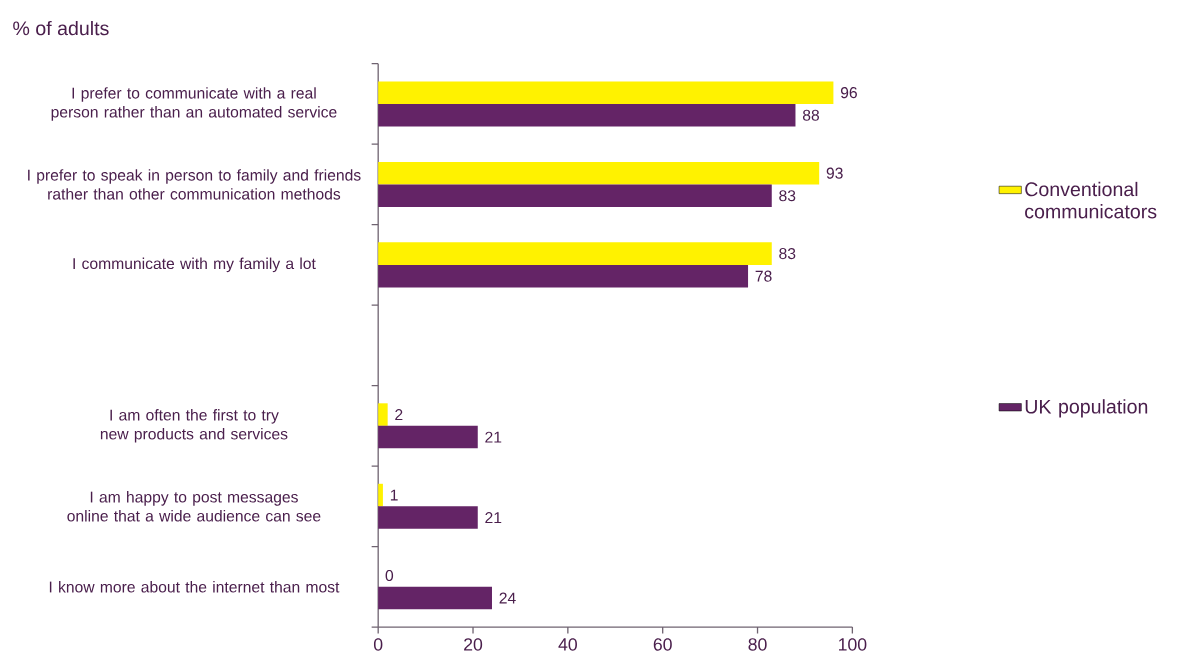 The image size is (1181, 668). Describe the element at coordinates (394, 495) in the screenshot. I see `data-label: 1` at that location.